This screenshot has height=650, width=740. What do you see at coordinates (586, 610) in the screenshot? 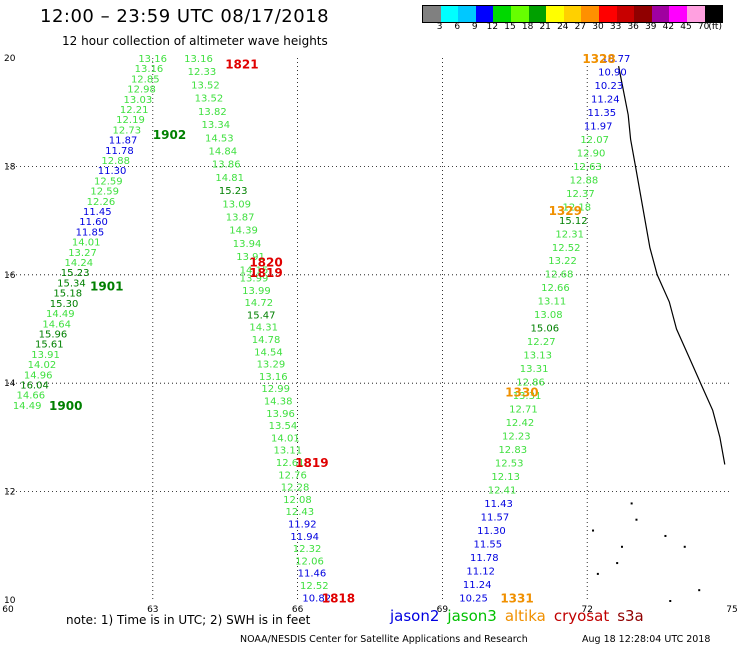
I see `lon-tick-label: 72` at bounding box center [586, 610].